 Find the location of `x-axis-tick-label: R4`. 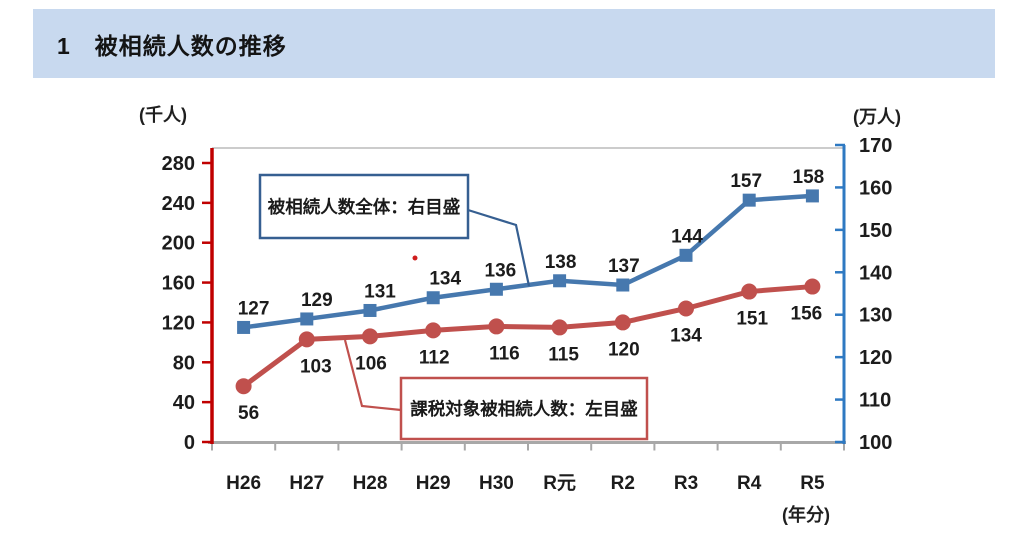

x-axis-tick-label: R4 is located at coordinates (749, 483).